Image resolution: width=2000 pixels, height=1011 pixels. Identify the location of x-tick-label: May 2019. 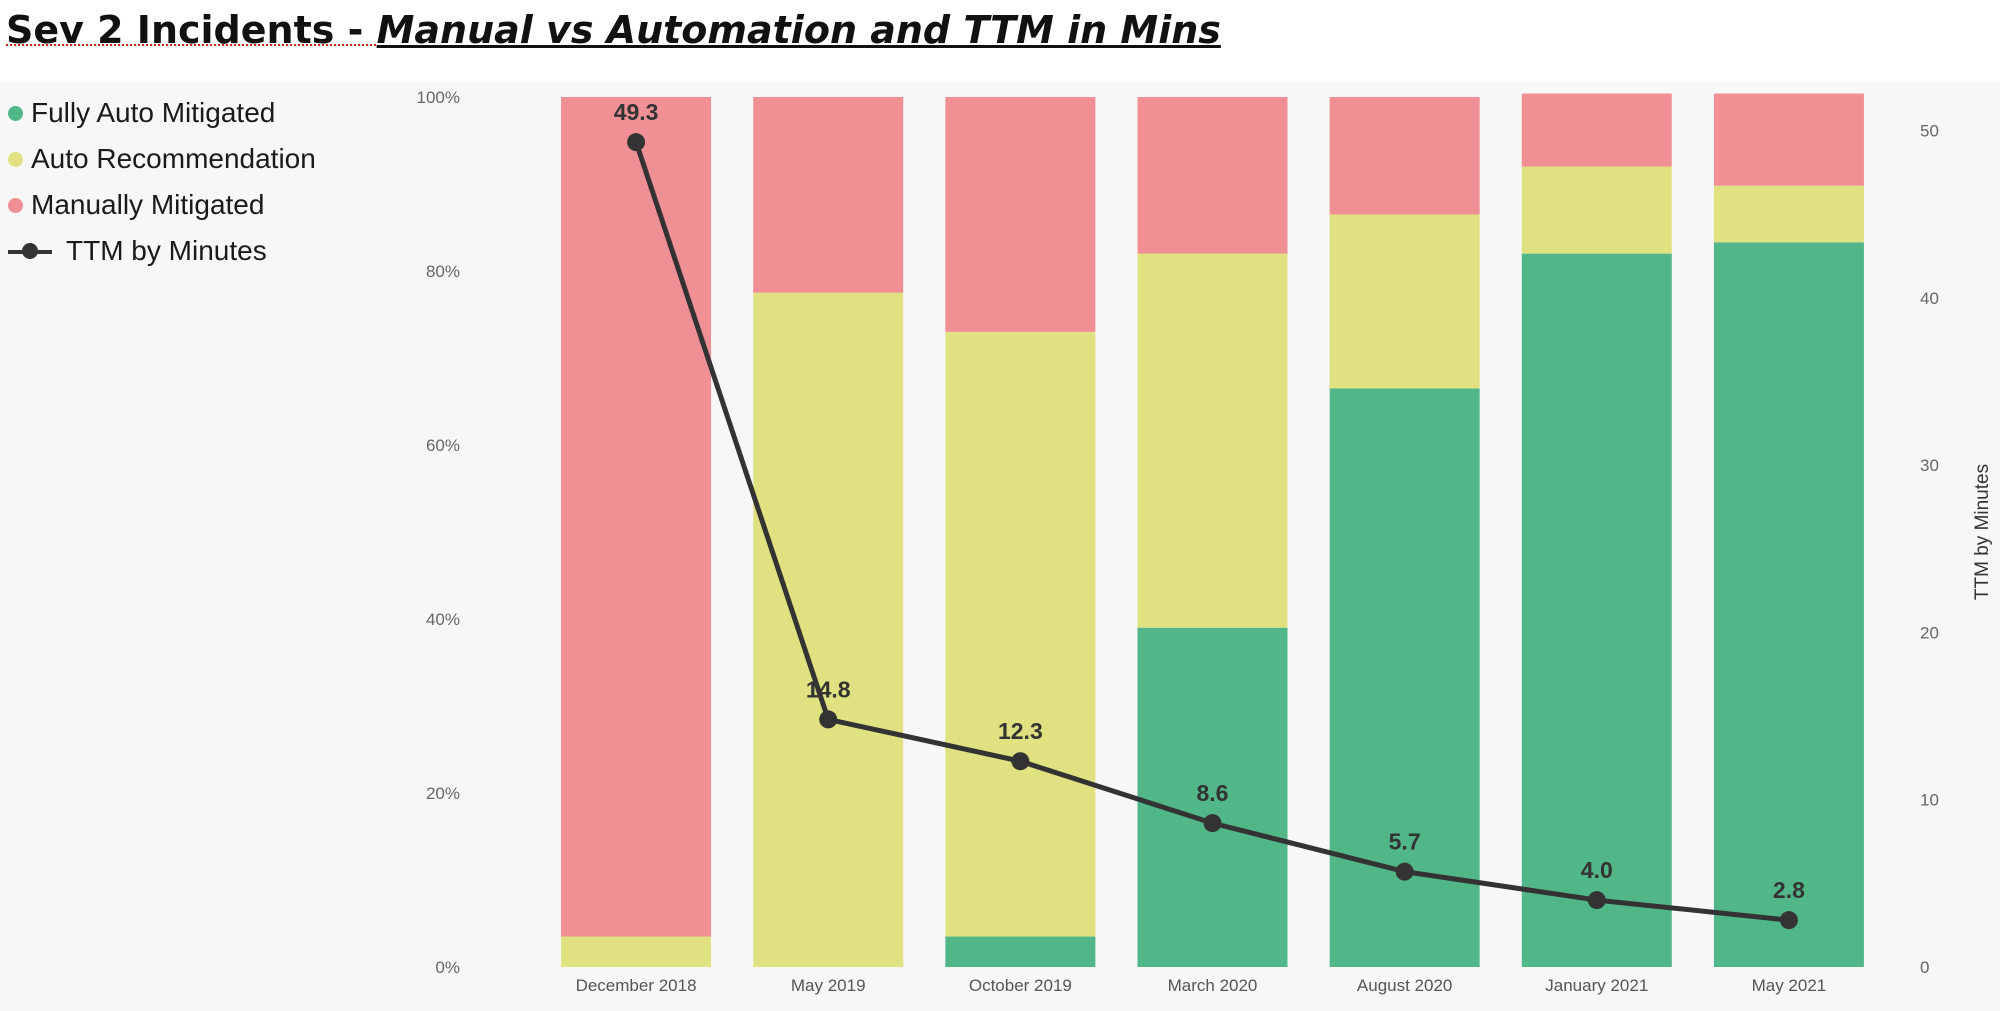
(828, 985).